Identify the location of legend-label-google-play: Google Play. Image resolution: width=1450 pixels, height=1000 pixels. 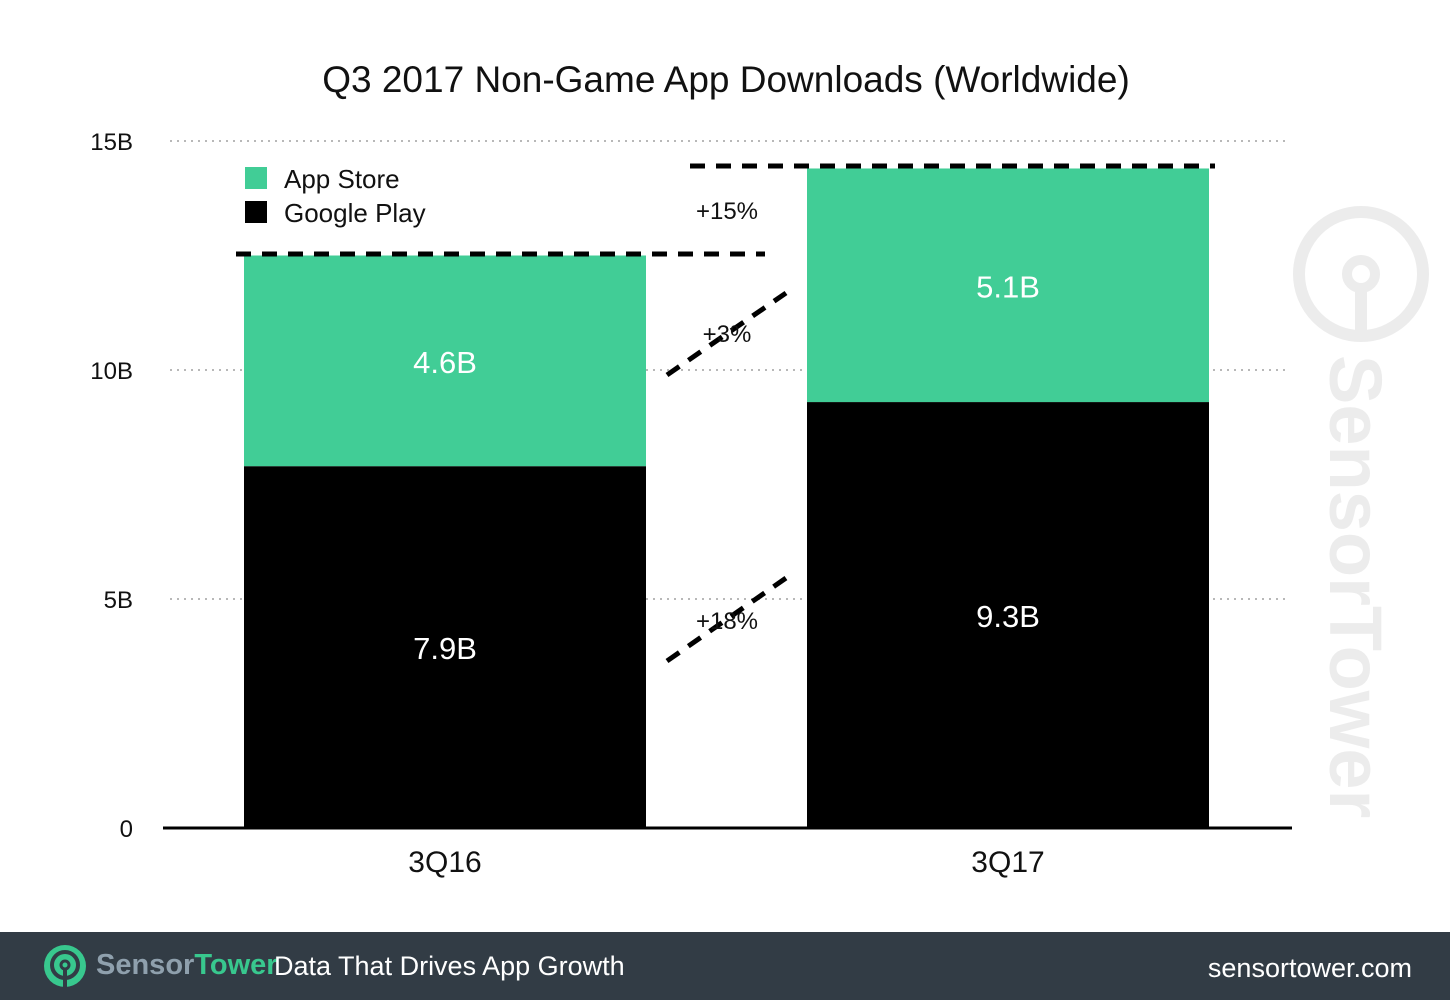
(355, 213).